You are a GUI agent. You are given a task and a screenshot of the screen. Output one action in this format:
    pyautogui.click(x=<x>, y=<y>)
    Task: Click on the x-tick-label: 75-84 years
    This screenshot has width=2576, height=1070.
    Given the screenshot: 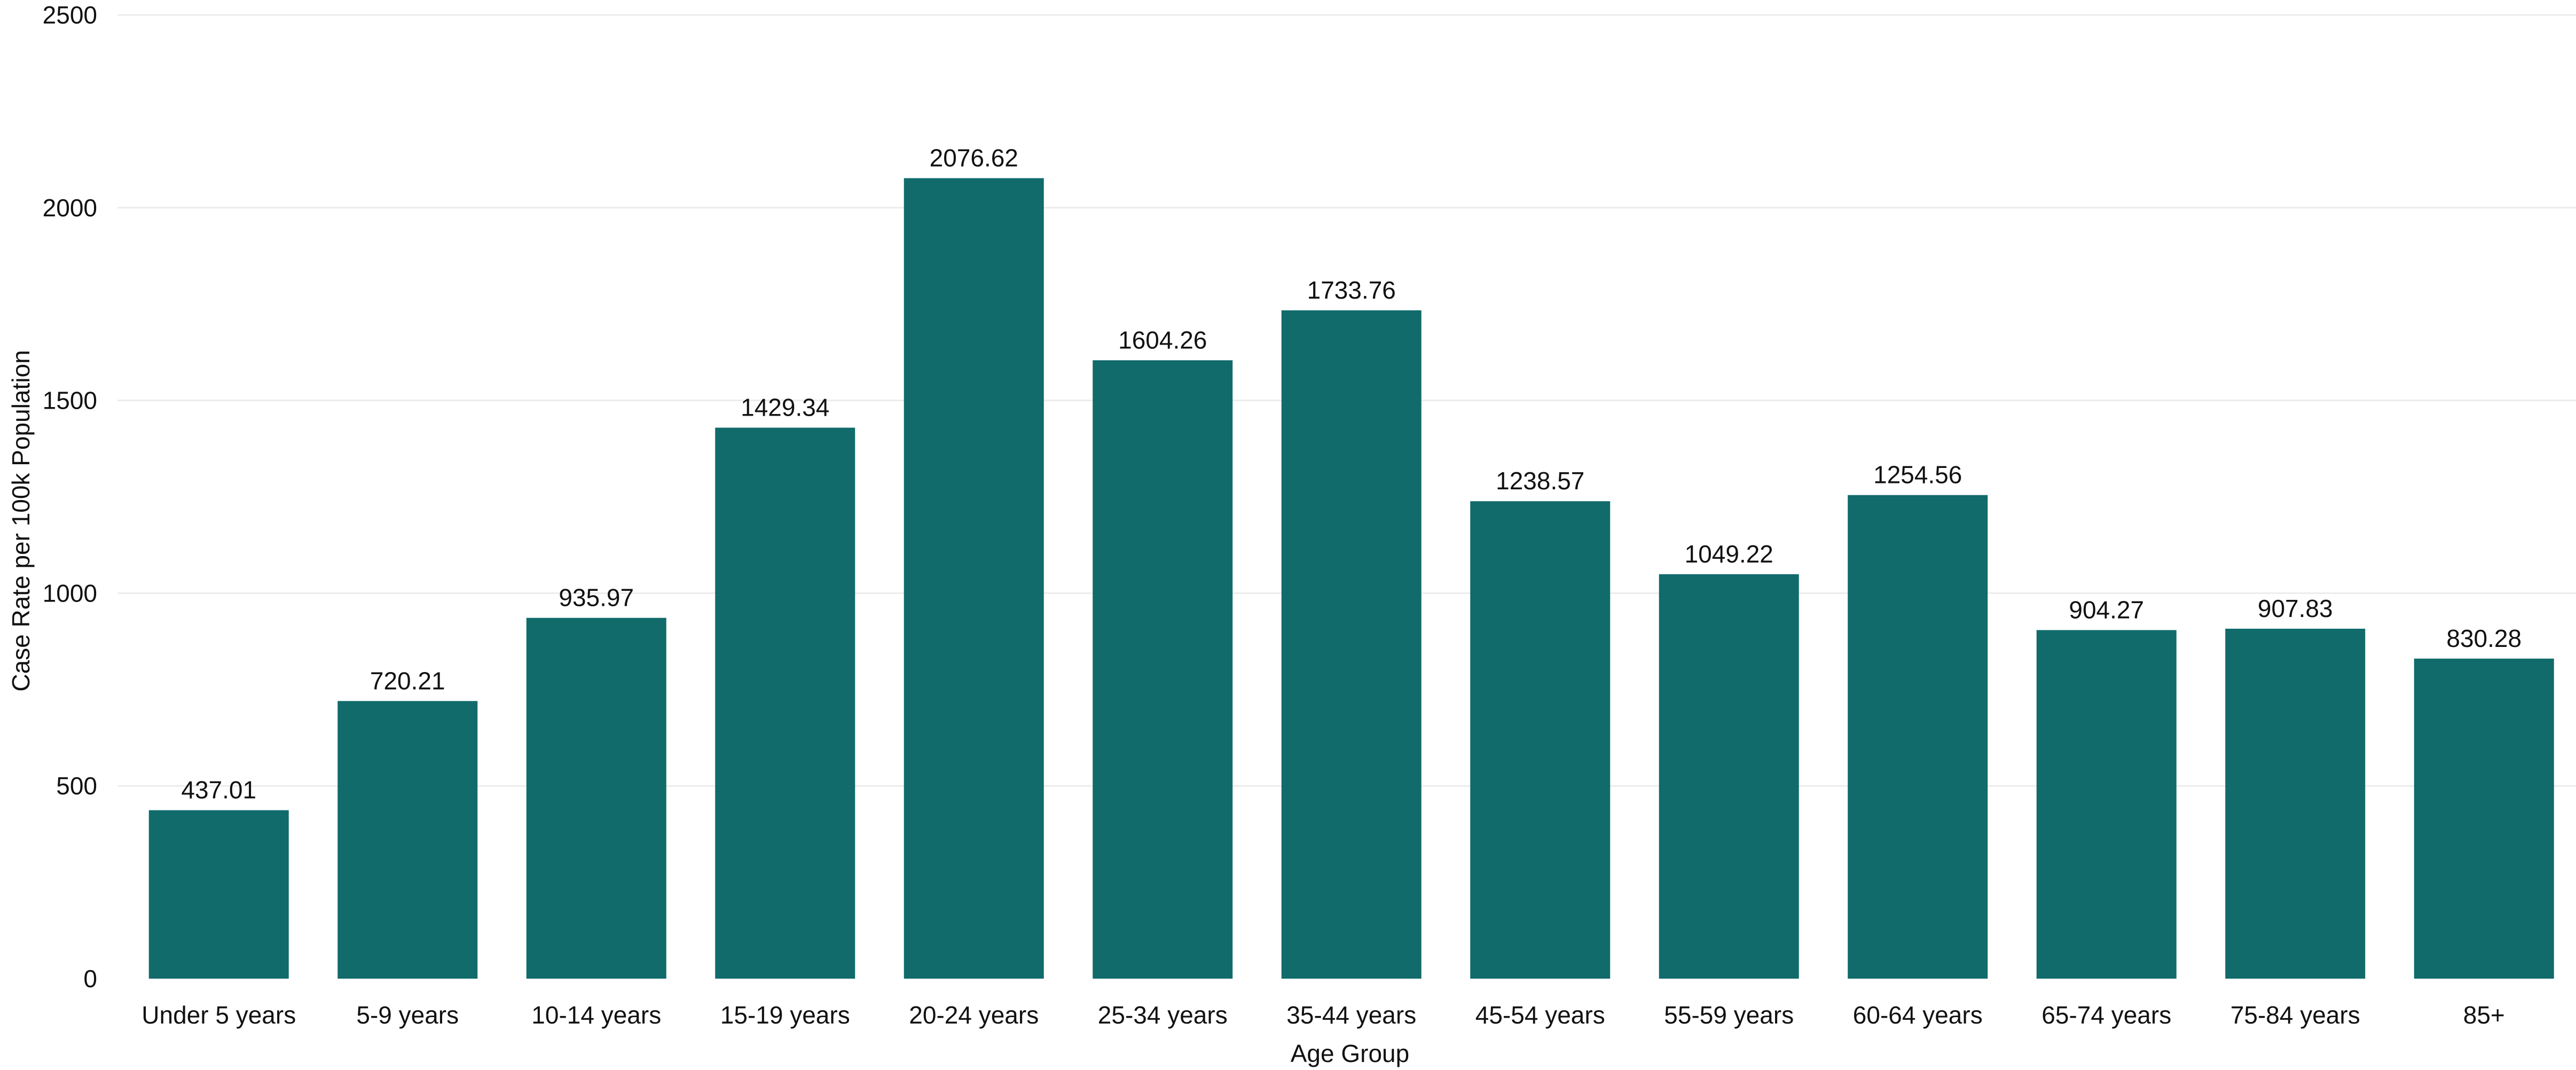 What is the action you would take?
    pyautogui.click(x=2296, y=1015)
    